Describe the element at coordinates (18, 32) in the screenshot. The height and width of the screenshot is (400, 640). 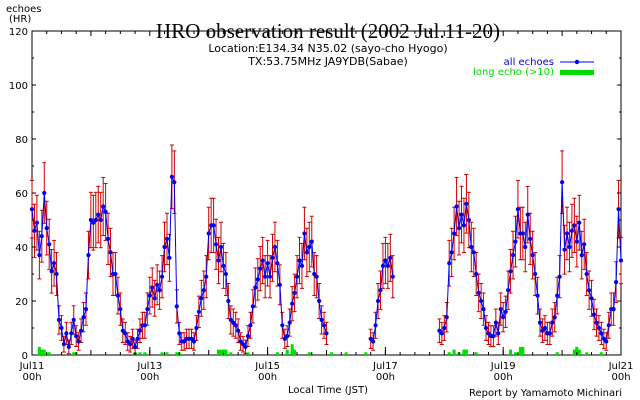
I see `y-tick-label: 120` at that location.